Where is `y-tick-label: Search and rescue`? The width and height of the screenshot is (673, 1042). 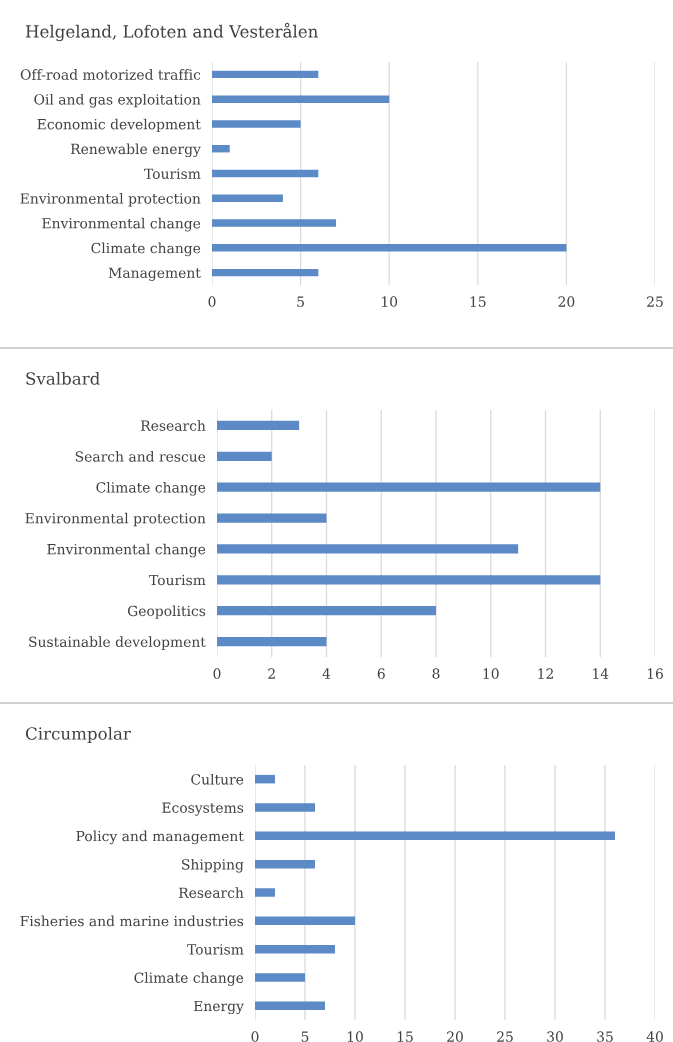
y-tick-label: Search and rescue is located at coordinates (140, 456).